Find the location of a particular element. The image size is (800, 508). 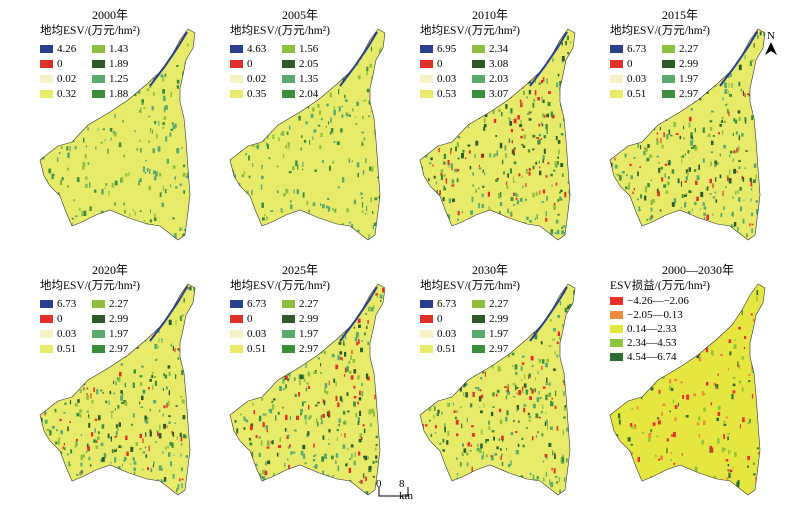

legend-label: 4.54—6.74 is located at coordinates (652, 357).